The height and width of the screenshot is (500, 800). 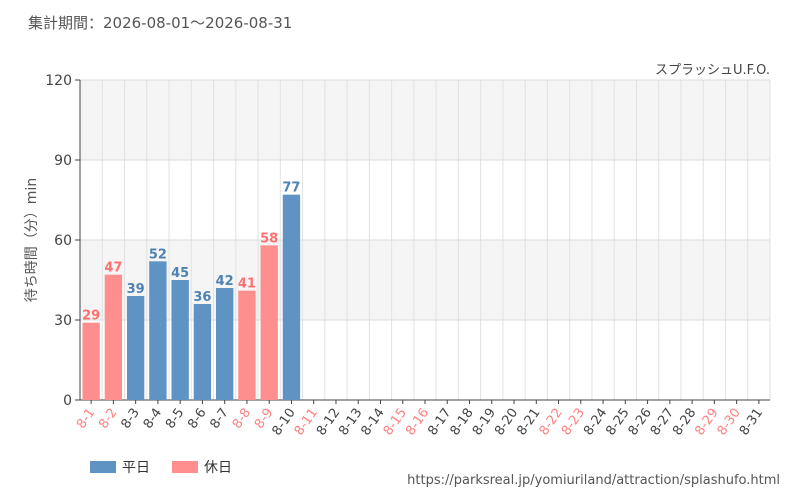 I want to click on data-label-8-10: 77, so click(x=291, y=188).